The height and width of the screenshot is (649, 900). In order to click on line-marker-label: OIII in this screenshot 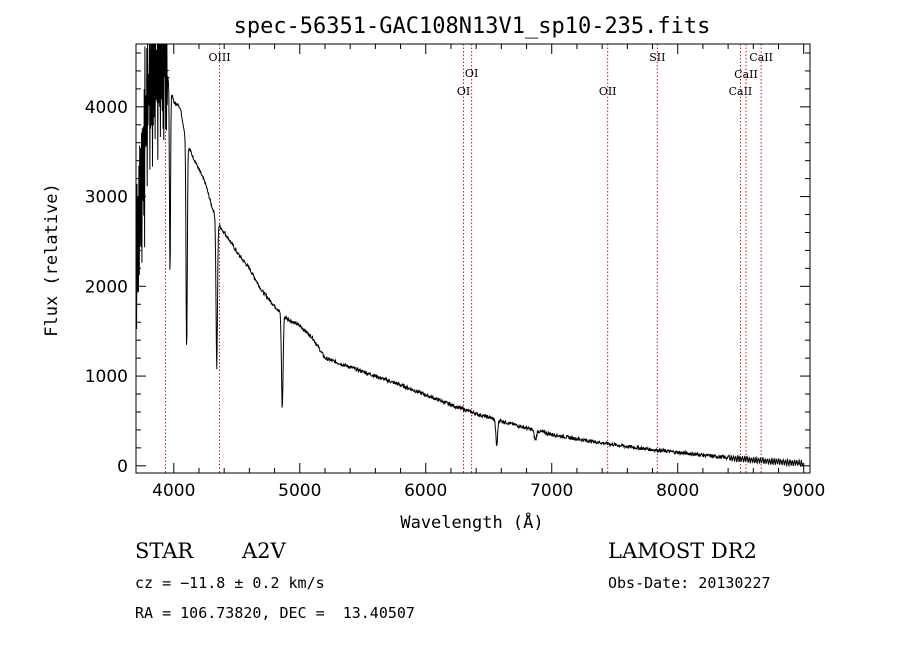, I will do `click(219, 57)`.